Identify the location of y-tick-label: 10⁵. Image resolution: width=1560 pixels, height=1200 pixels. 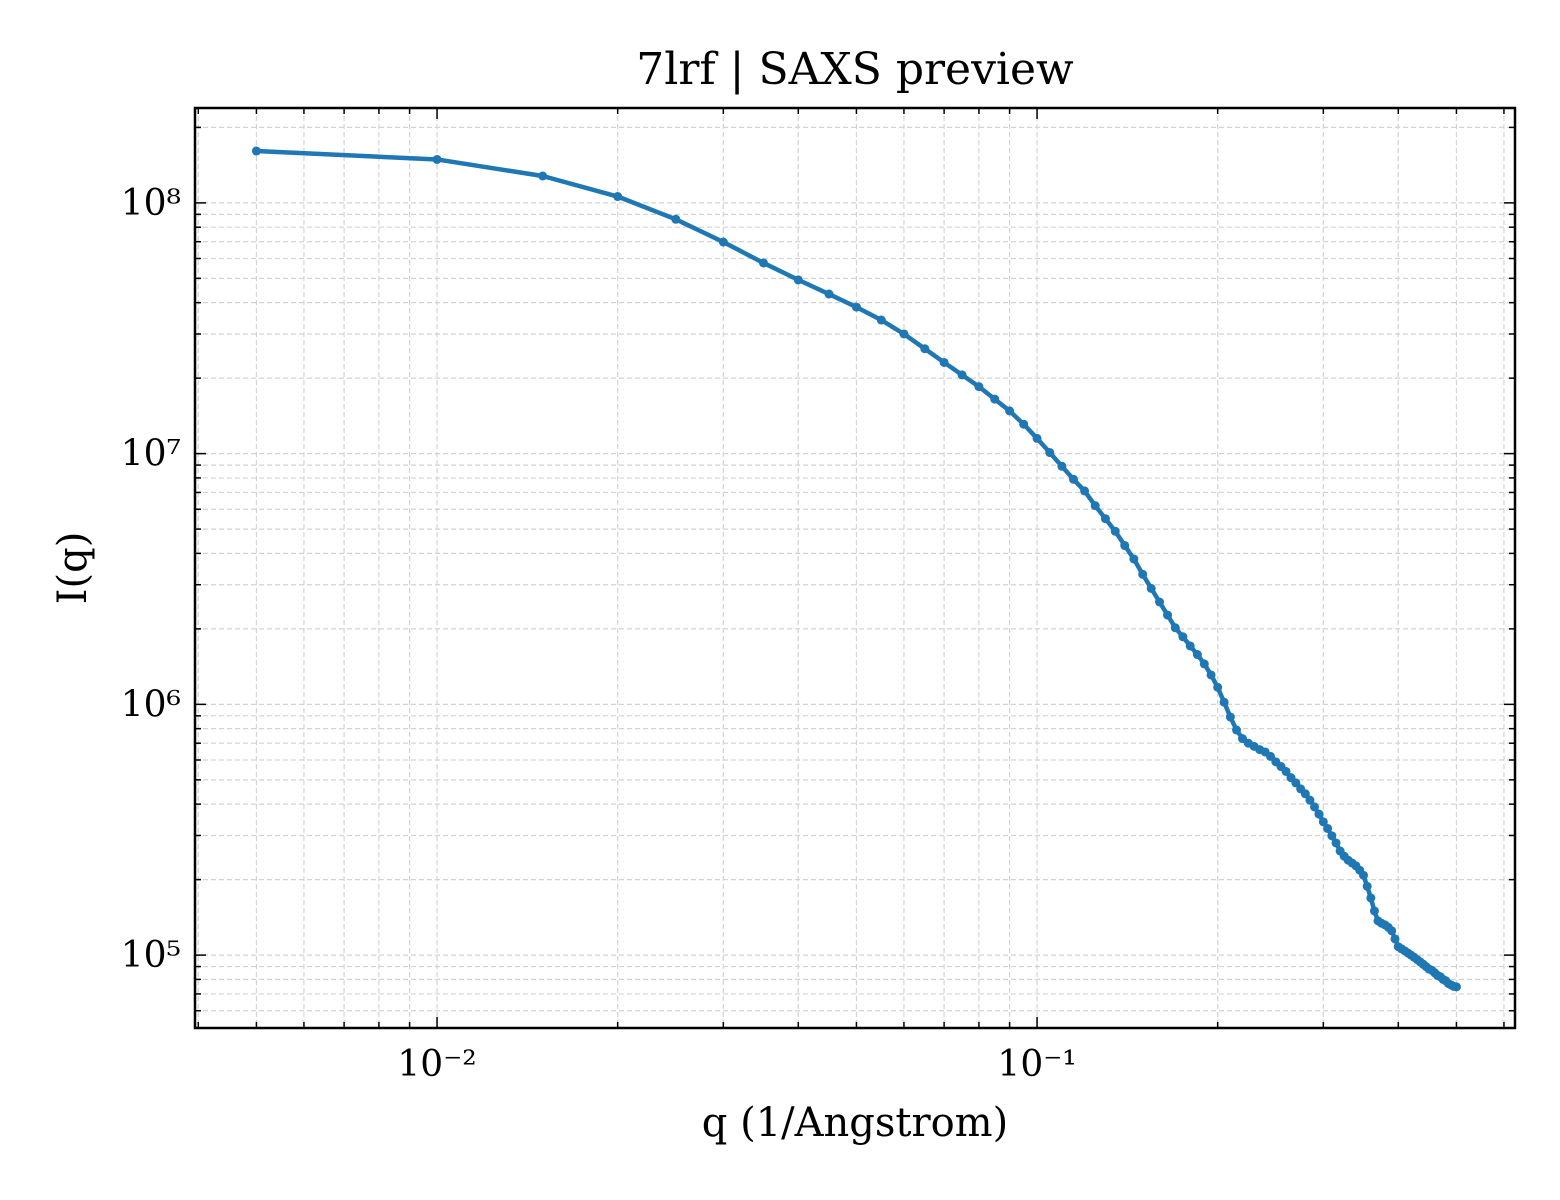
(151, 955).